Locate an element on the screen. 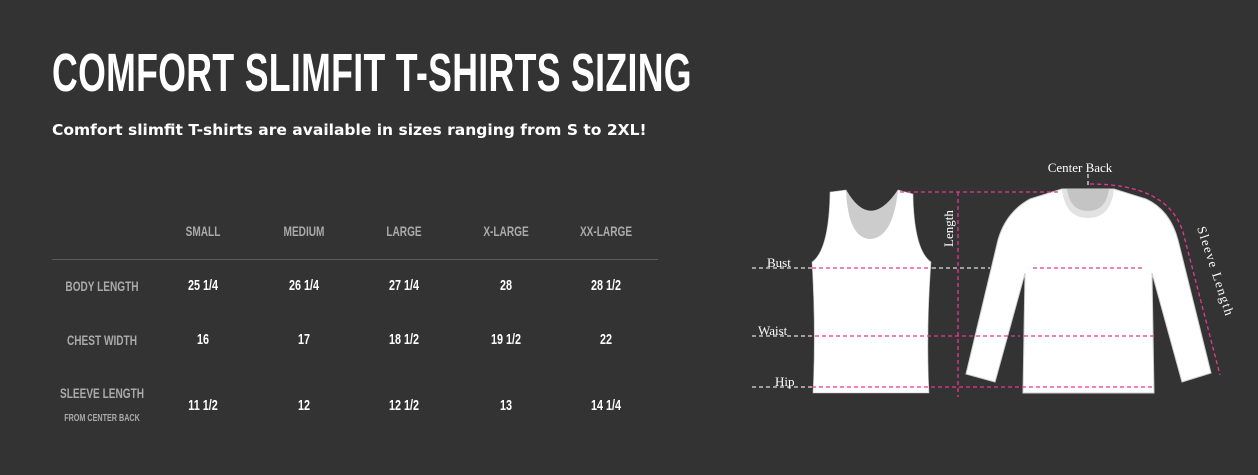 The width and height of the screenshot is (1258, 475). page-title: COMFORT SLIMFIT T-SHIRTS SIZING is located at coordinates (372, 73).